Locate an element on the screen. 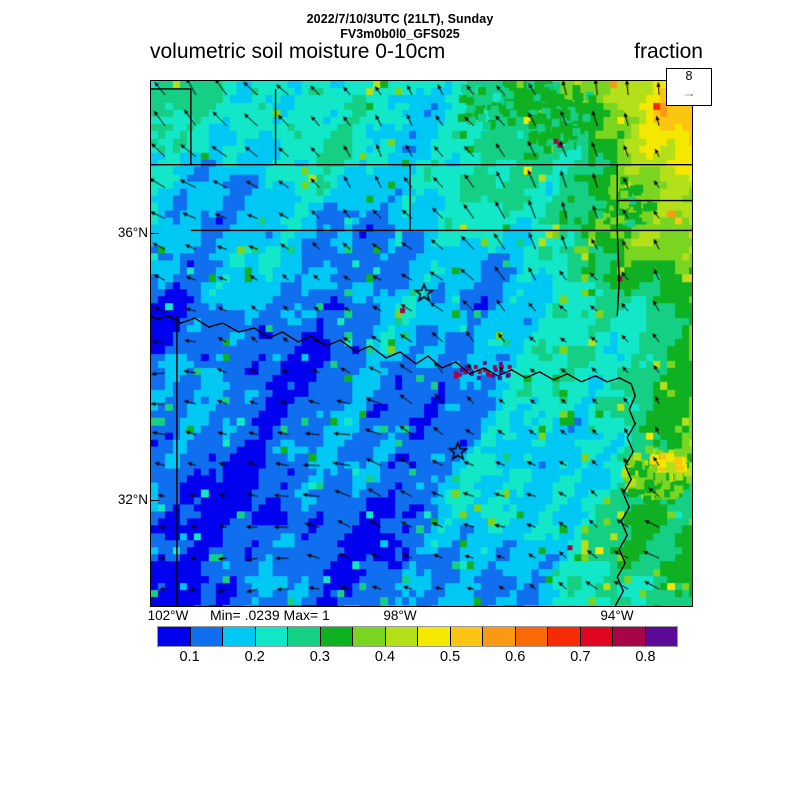 The image size is (800, 800). colorbar-tick-labels: 0.1 0.2 0.3 0.4 0.5 0.6 0.7 0.8 is located at coordinates (417, 659).